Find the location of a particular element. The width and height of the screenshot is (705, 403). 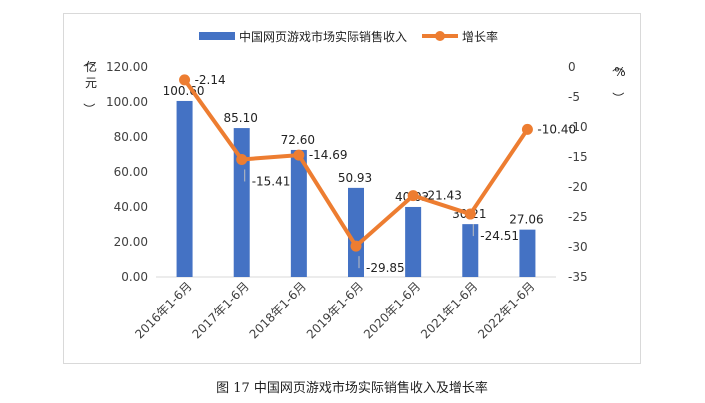

legend-line-label: 增长率 is located at coordinates (480, 36).